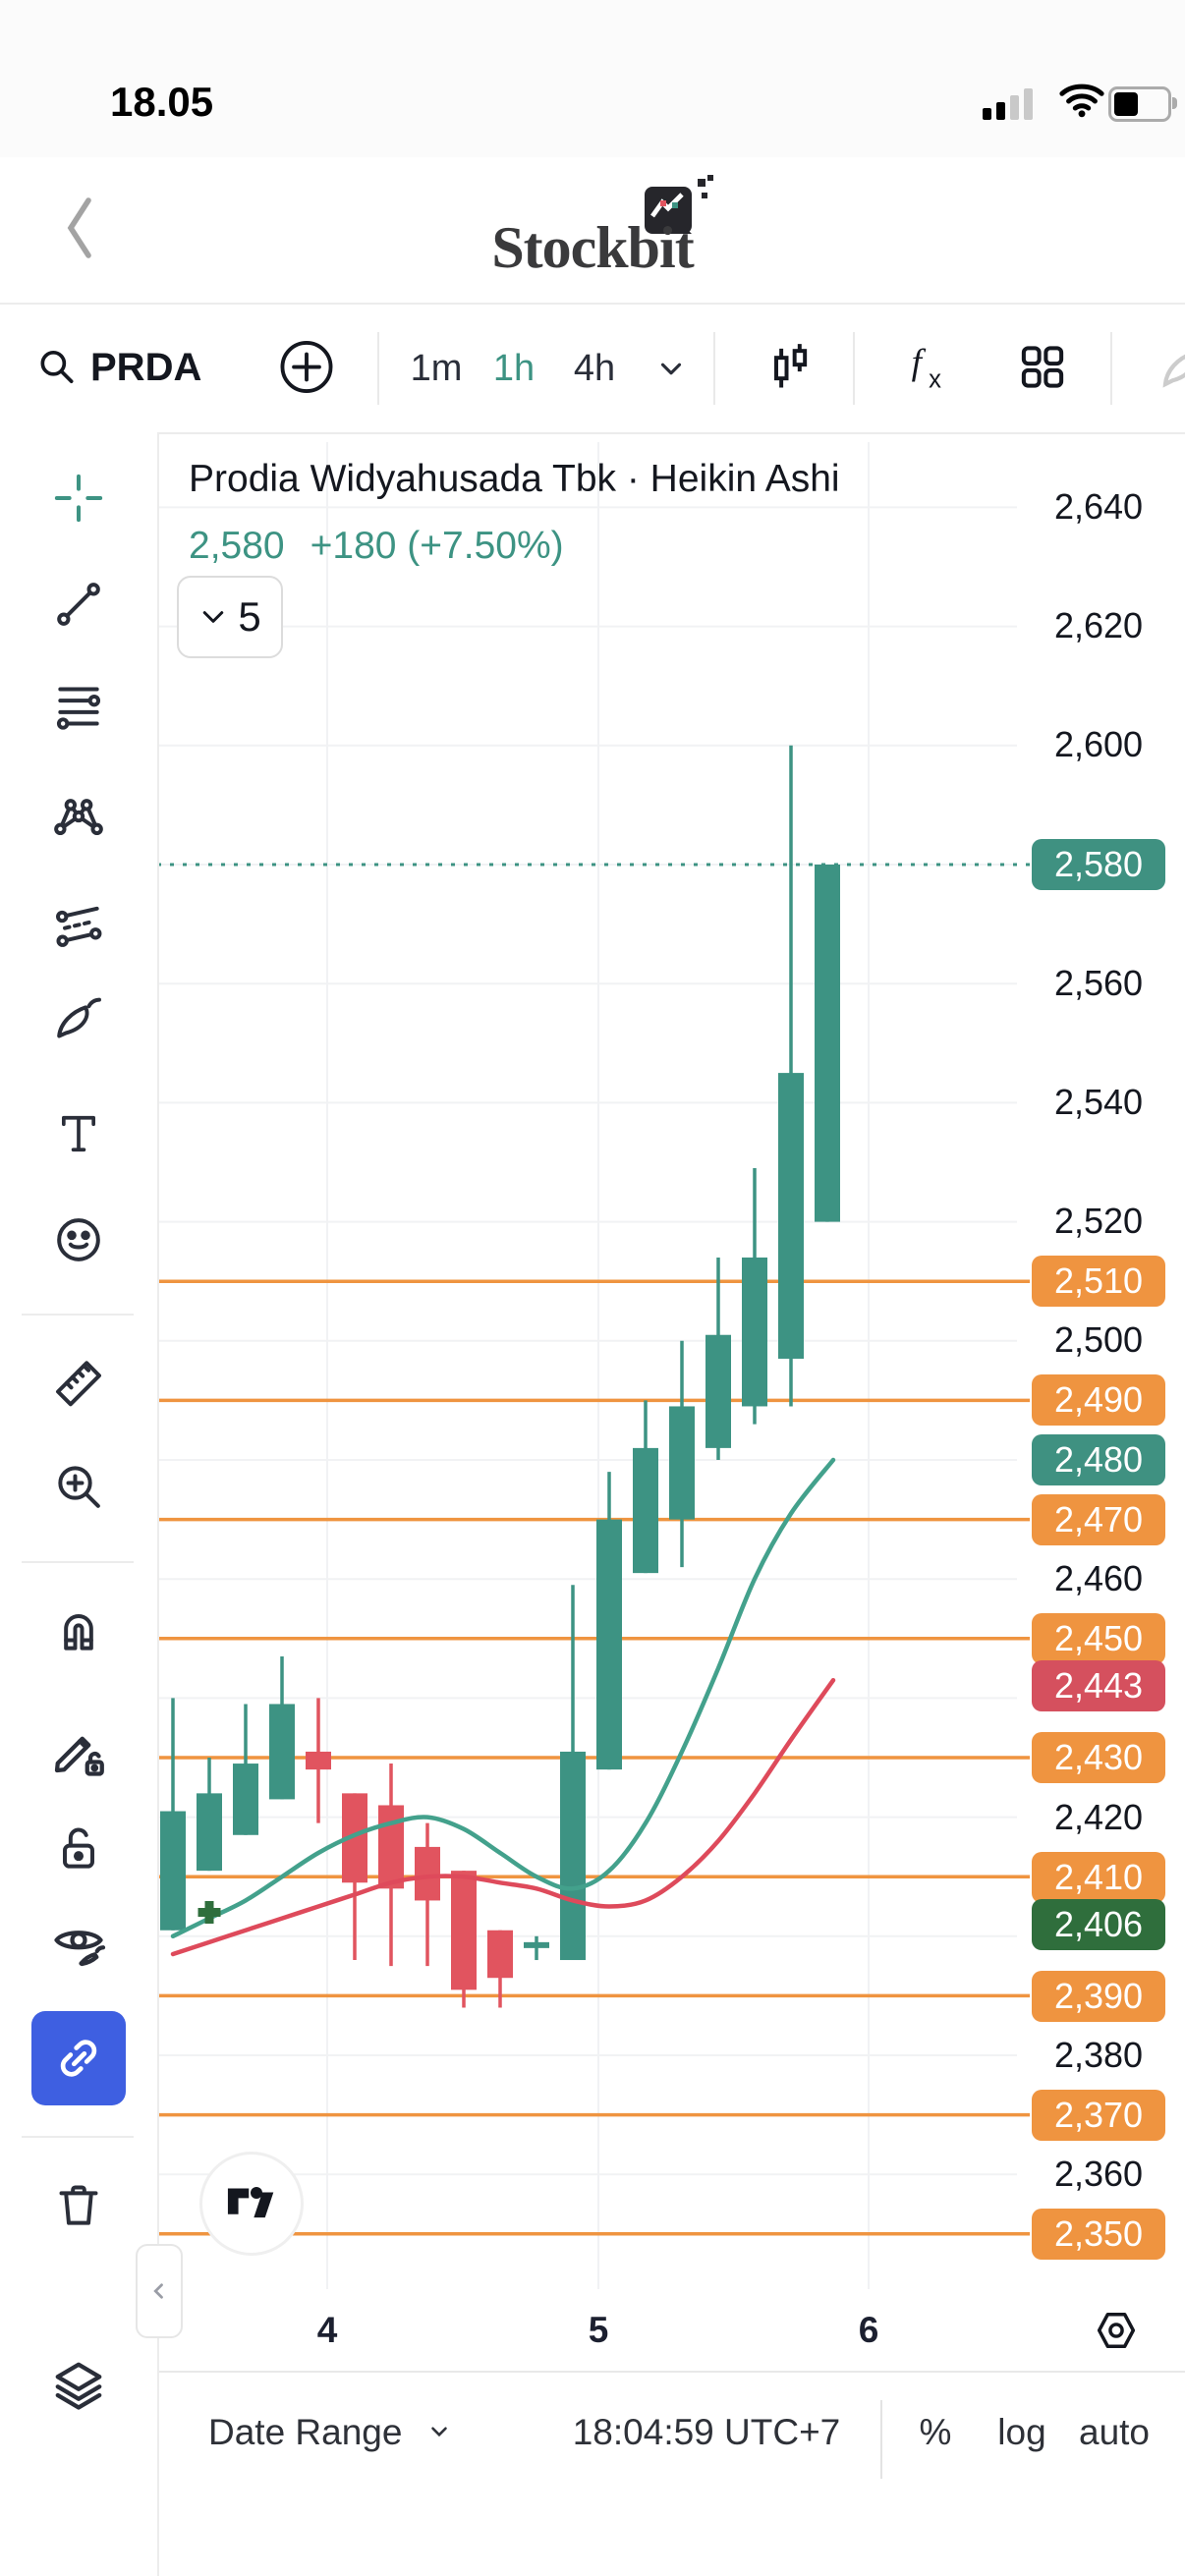 This screenshot has height=2576, width=1185. What do you see at coordinates (1022, 2432) in the screenshot?
I see `scale-option-log: log` at bounding box center [1022, 2432].